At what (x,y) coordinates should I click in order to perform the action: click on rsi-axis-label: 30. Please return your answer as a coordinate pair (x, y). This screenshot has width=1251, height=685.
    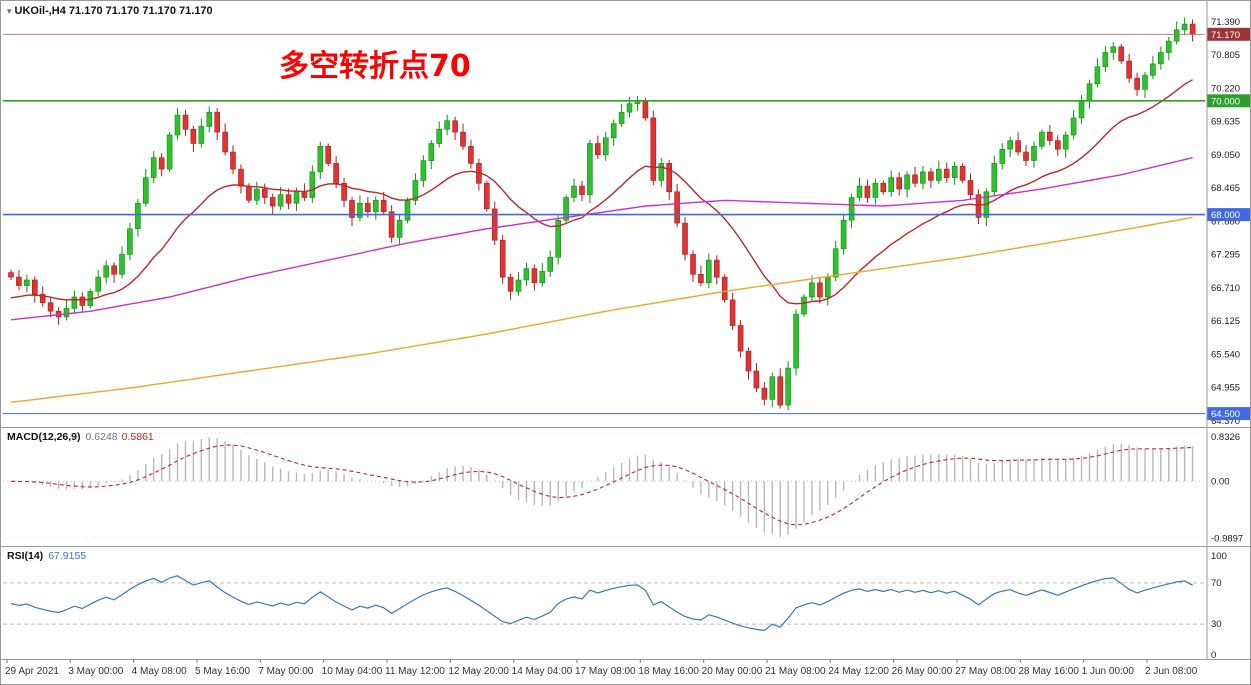
    Looking at the image, I should click on (1216, 624).